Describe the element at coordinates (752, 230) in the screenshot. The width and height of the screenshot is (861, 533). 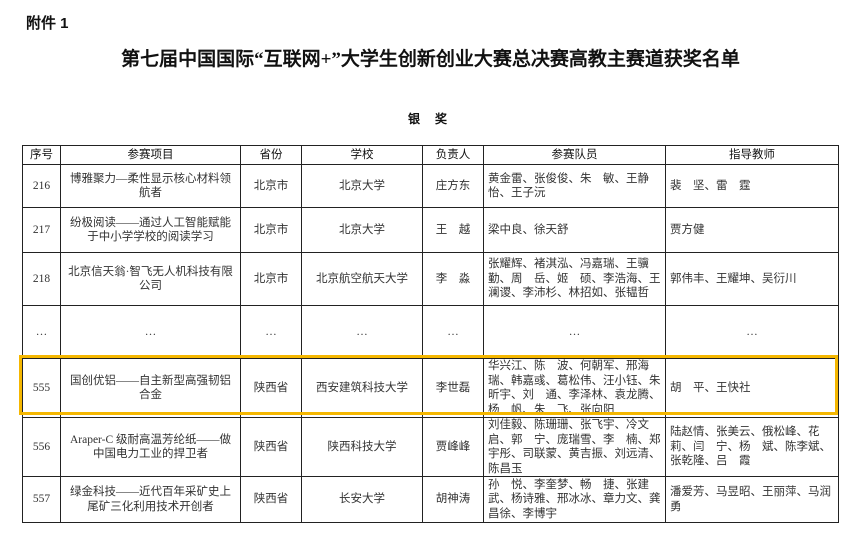
I see `cell-advisors: 贾方健` at that location.